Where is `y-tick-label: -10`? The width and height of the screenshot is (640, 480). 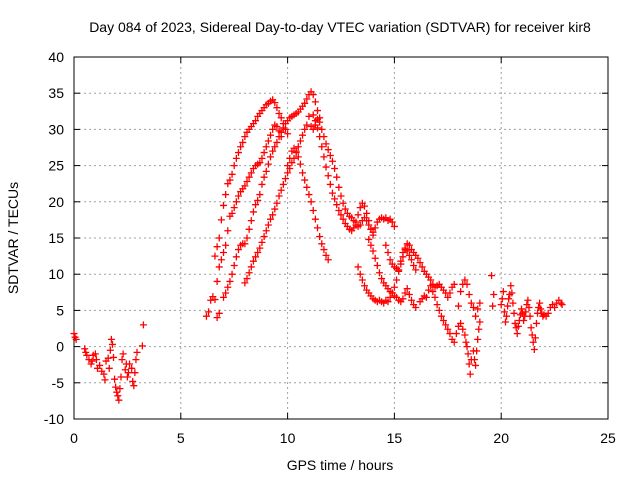
y-tick-label: -10 is located at coordinates (54, 419).